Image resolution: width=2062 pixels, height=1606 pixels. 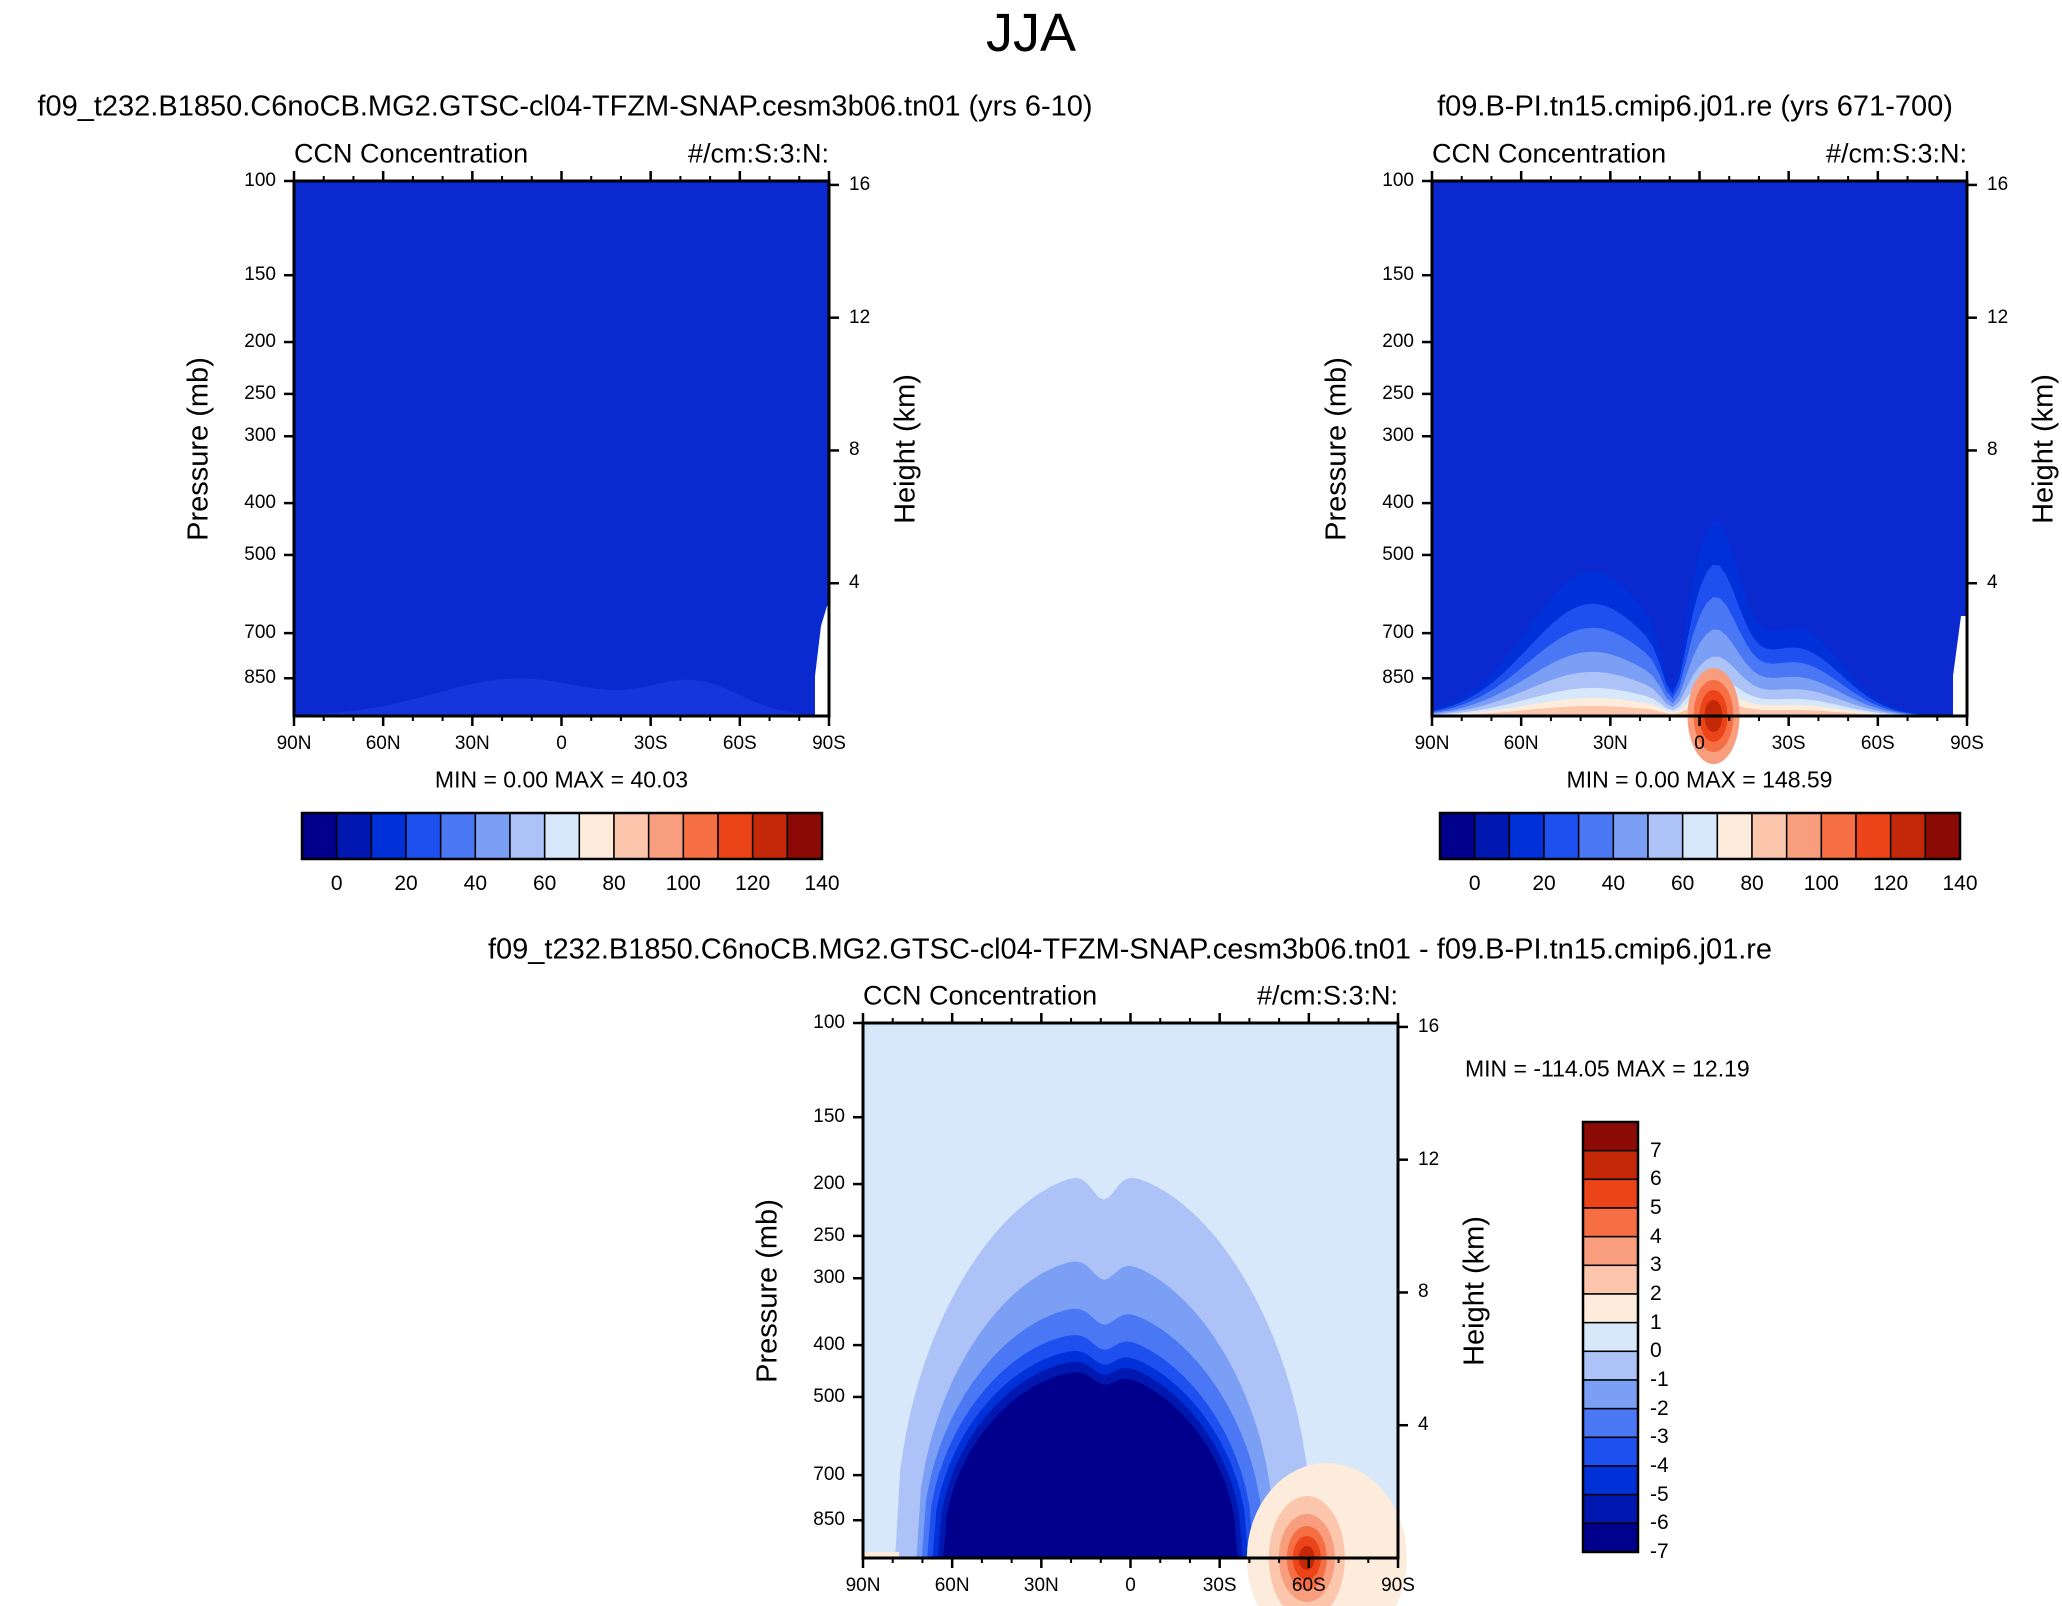 I want to click on colorbar-label: 80, so click(x=1752, y=883).